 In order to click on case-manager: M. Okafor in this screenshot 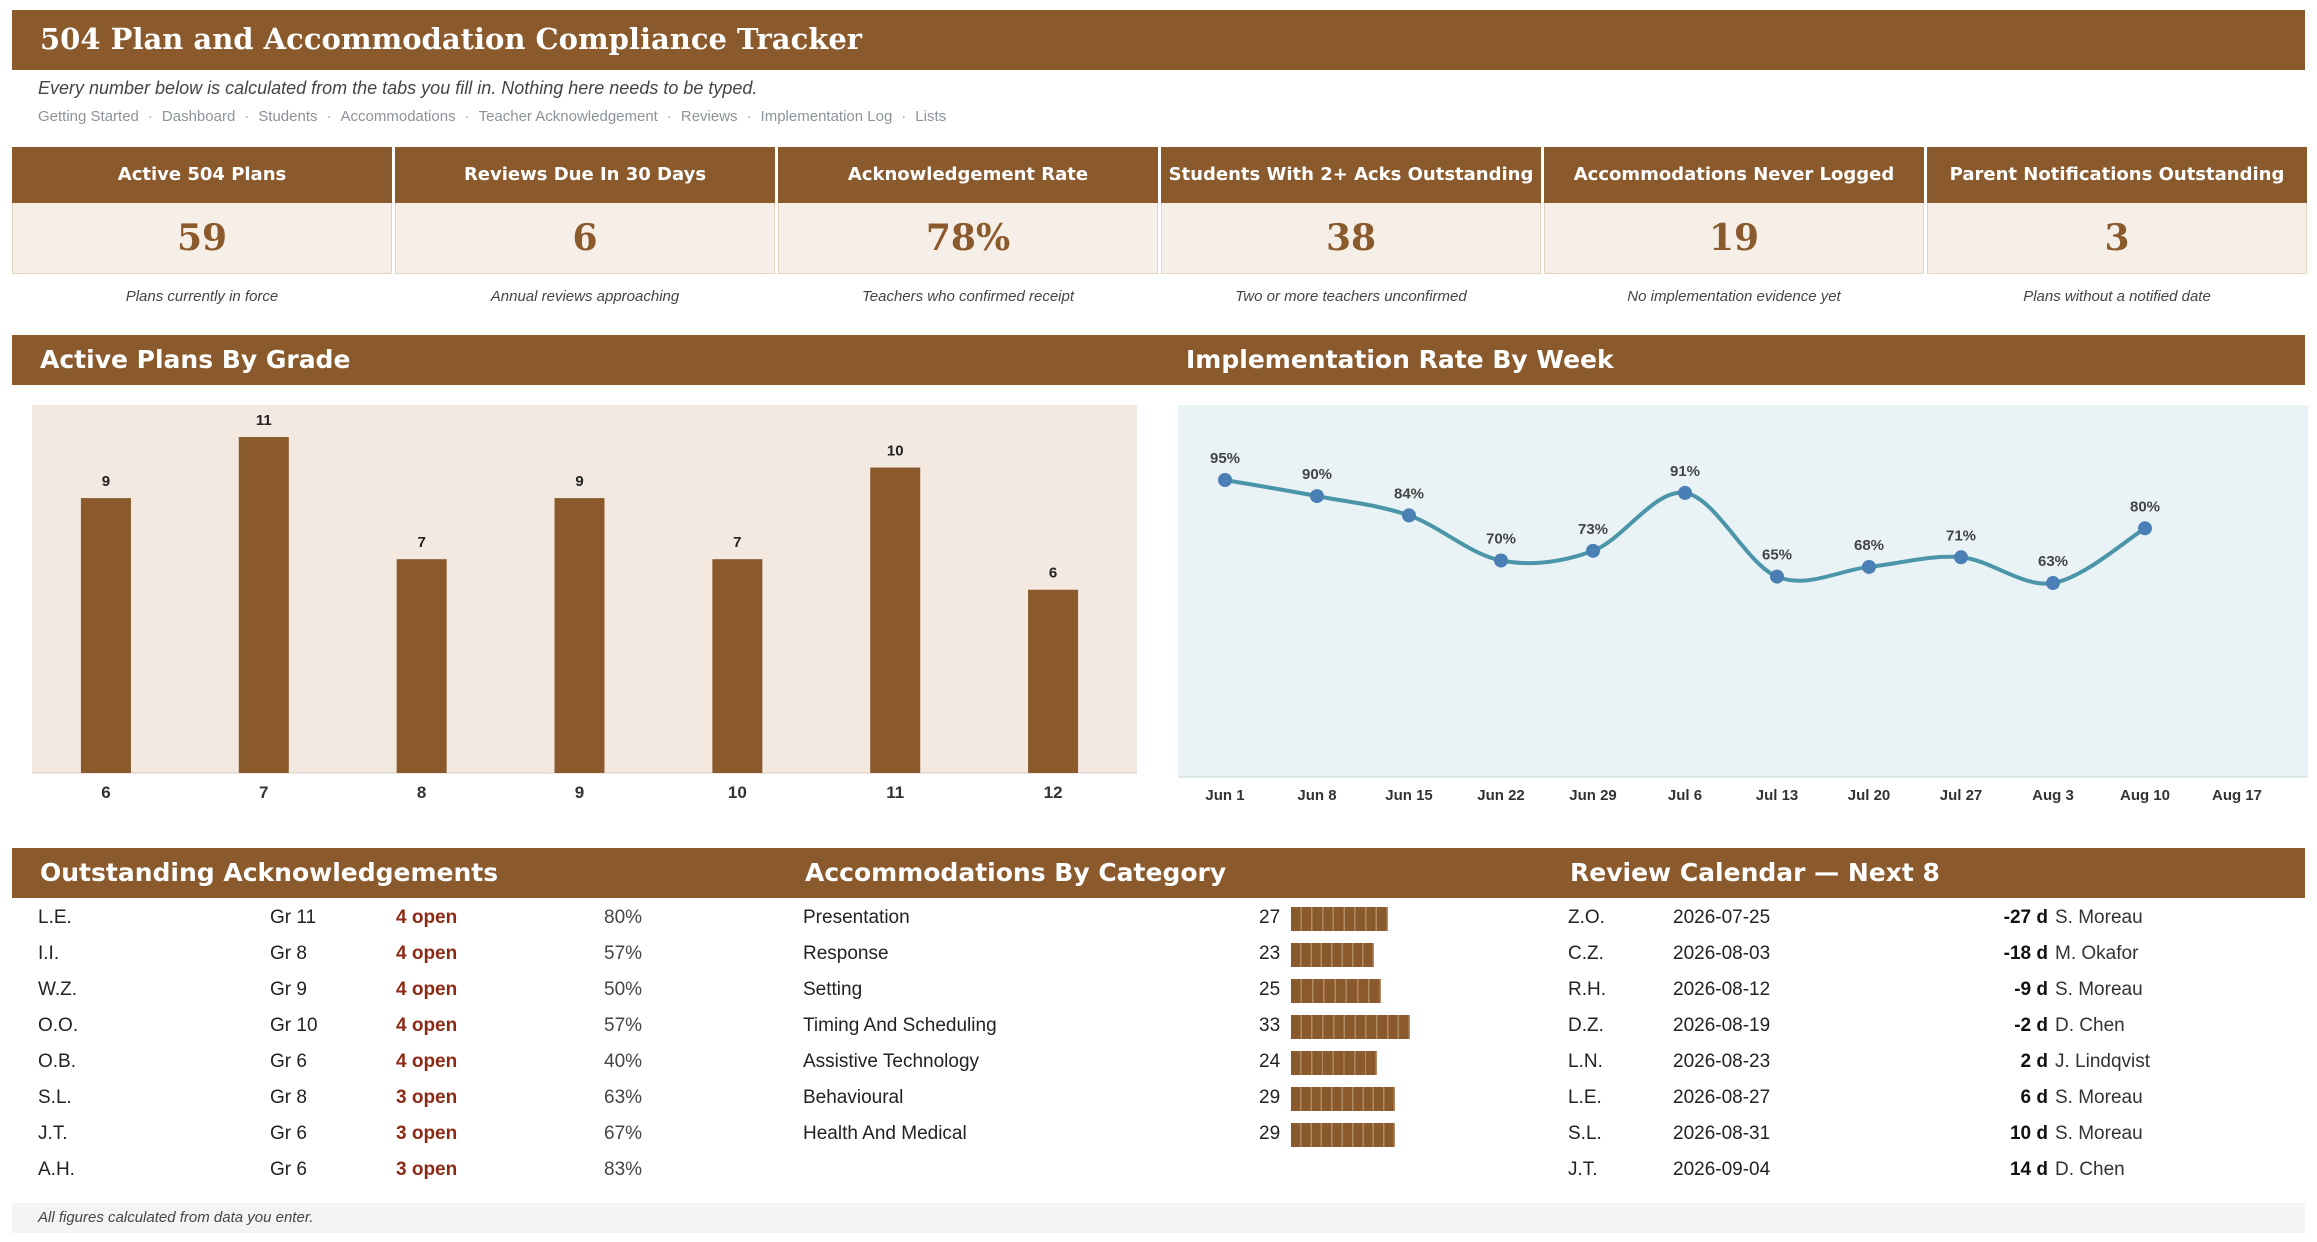, I will do `click(2097, 953)`.